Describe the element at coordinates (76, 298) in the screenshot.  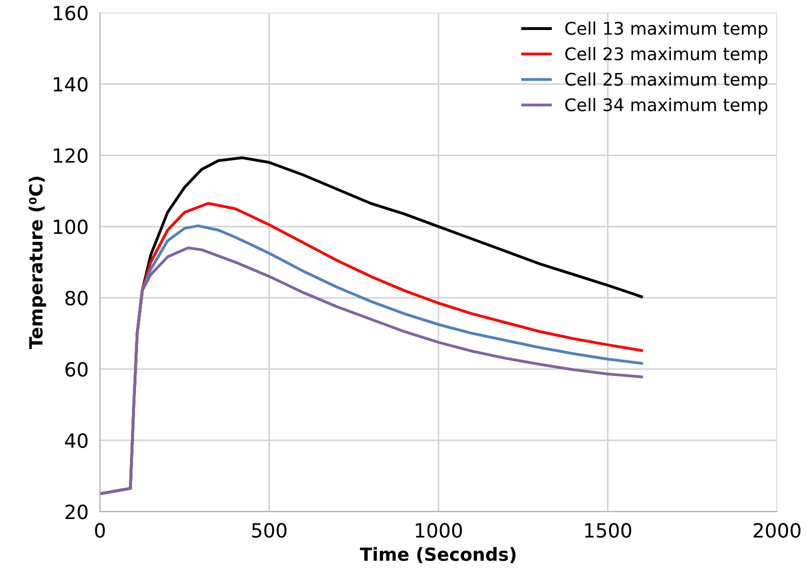
I see `y-tick-label: 80` at that location.